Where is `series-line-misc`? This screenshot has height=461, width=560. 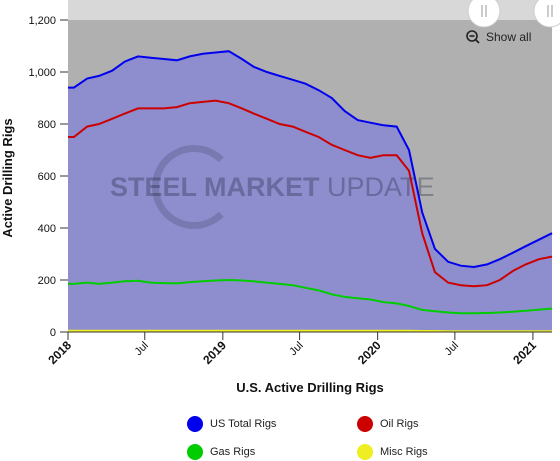 series-line-misc is located at coordinates (310, 331).